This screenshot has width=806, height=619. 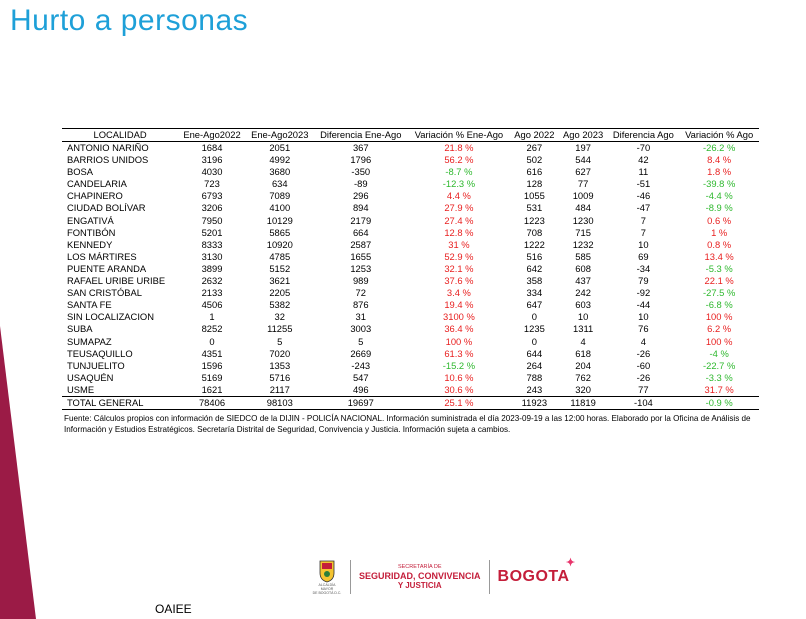 I want to click on locality-cell: ANTONIO NARIÑO, so click(x=120, y=148).